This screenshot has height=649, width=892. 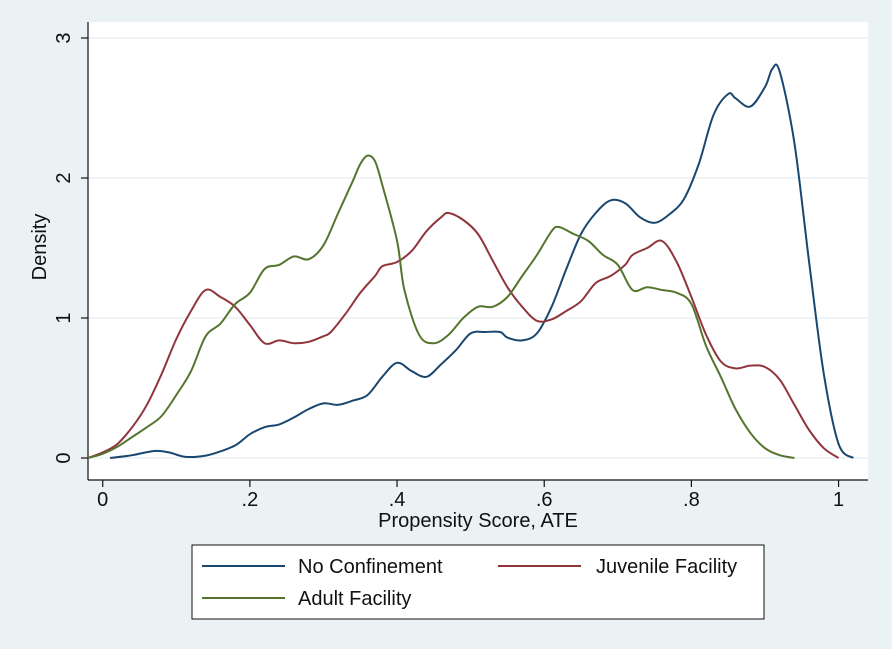 What do you see at coordinates (64, 37) in the screenshot?
I see `y-tick-label: 3` at bounding box center [64, 37].